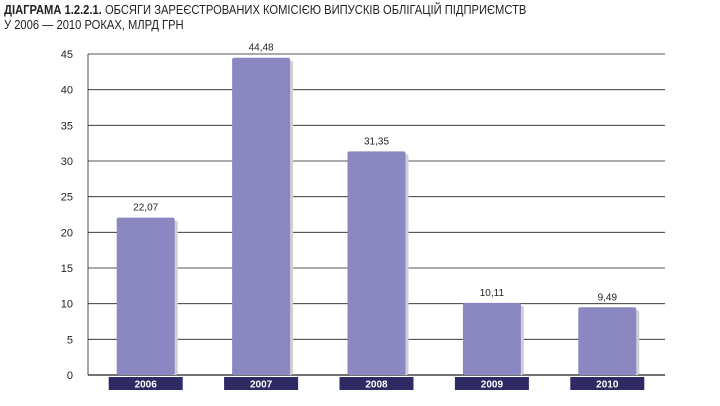 The image size is (720, 406). I want to click on chart-title-prefix: ДІАГРАМА 1.2.2.1., so click(53, 9).